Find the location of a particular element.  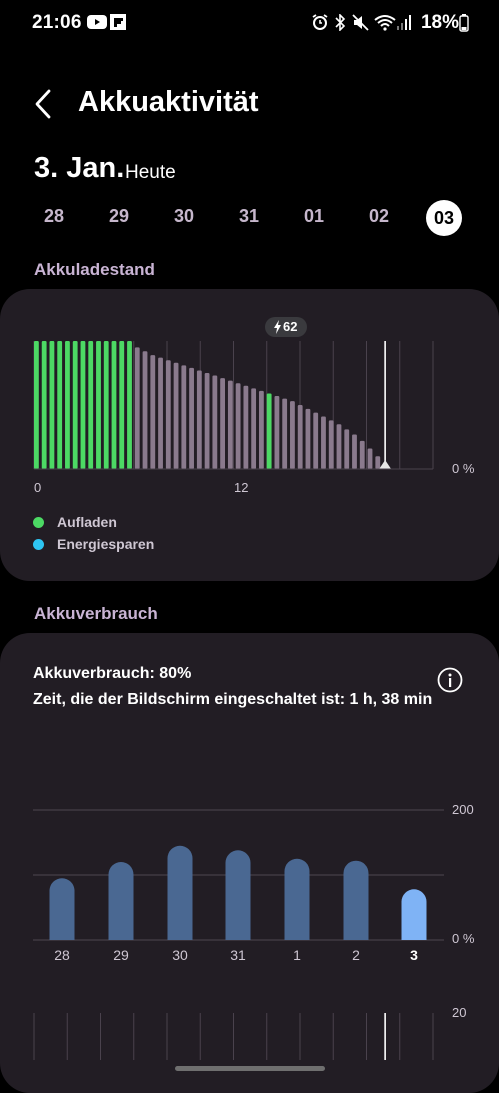

day-31: 31 is located at coordinates (249, 216).